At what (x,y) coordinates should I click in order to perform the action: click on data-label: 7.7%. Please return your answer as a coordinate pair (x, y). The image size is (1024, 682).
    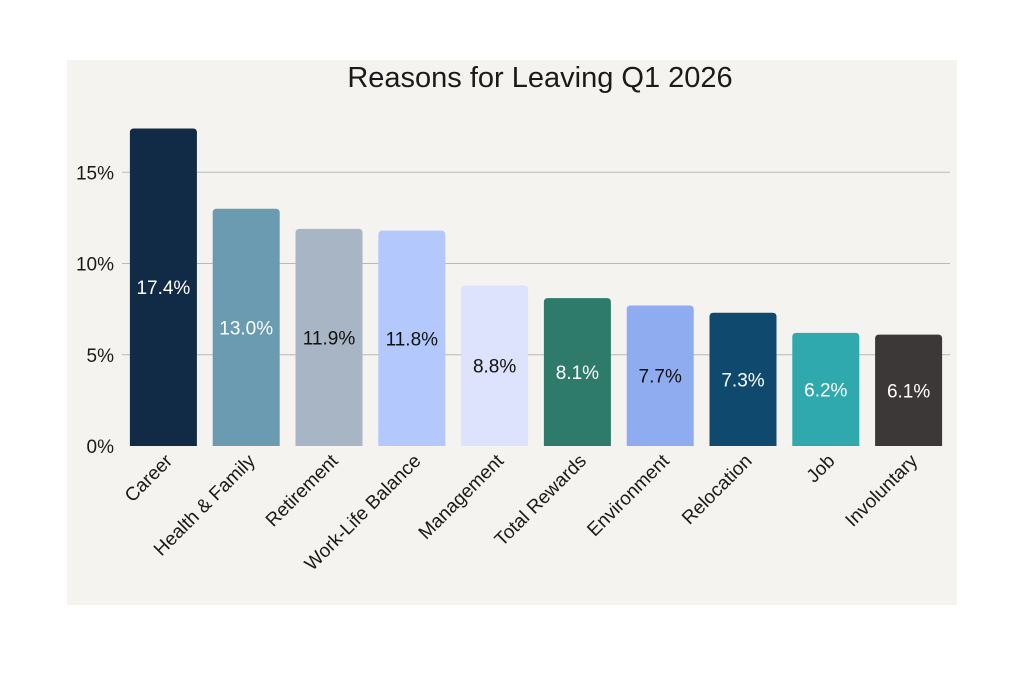
    Looking at the image, I should click on (660, 377).